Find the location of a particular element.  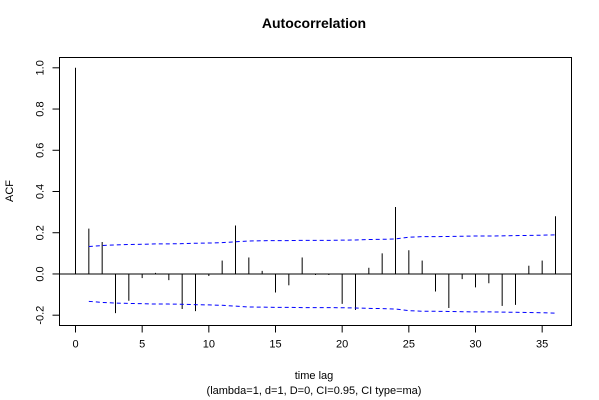

x-tick-label: 0 is located at coordinates (75, 345).